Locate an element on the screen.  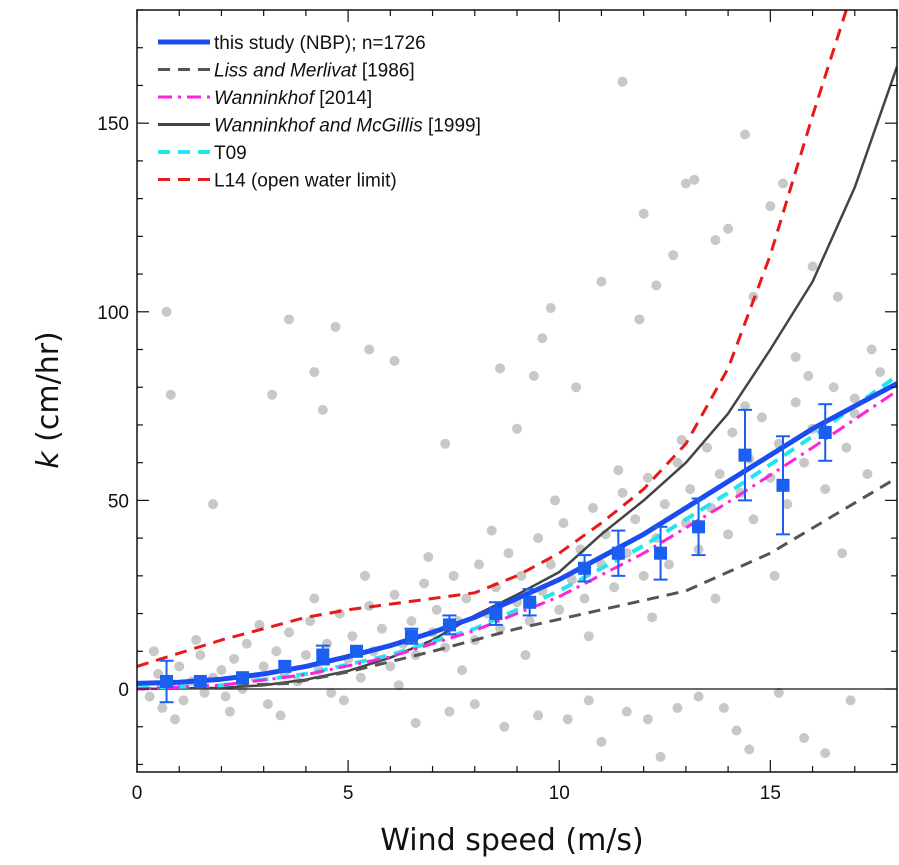
legend-label-this_study: this study (NBP); n=1726 is located at coordinates (320, 43).